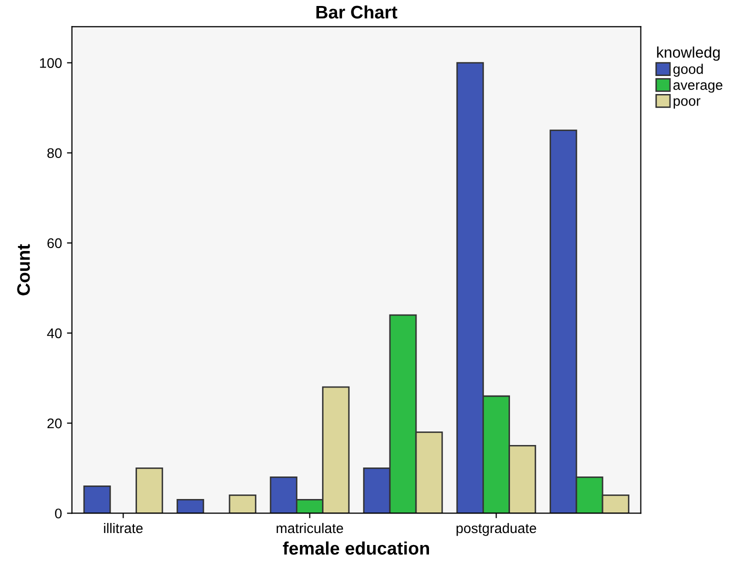  Describe the element at coordinates (496, 529) in the screenshot. I see `x-tick-label: postgraduate` at that location.